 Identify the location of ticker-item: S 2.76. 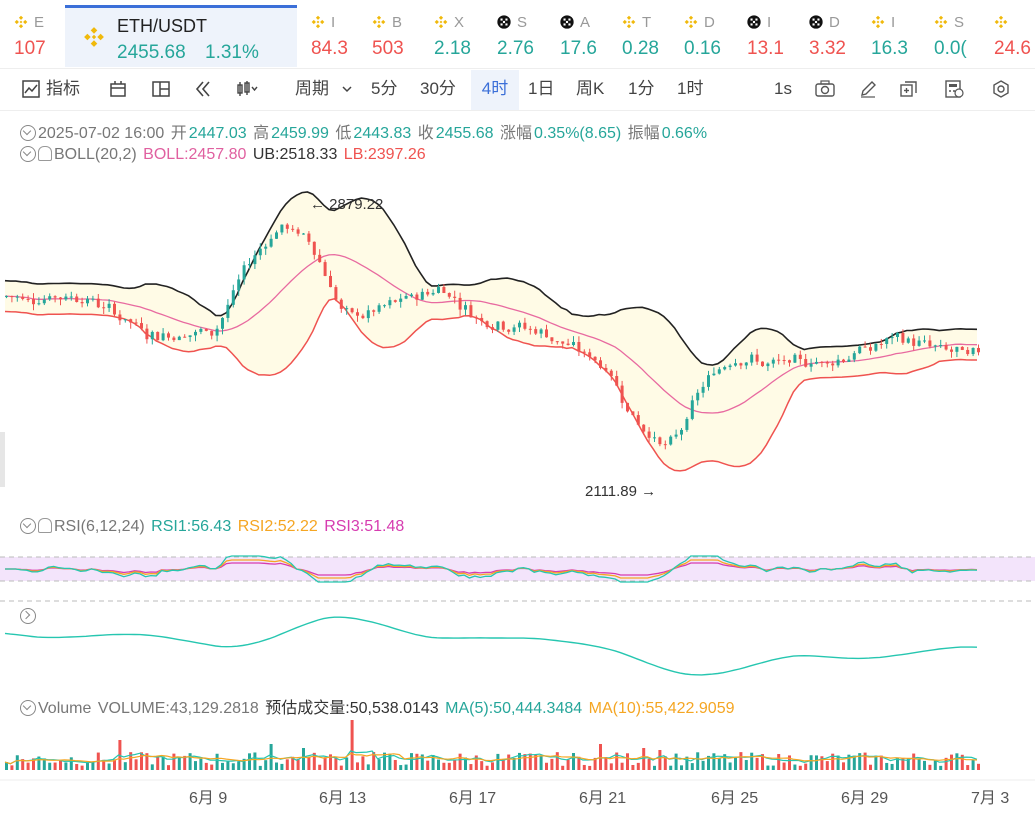
(514, 36).